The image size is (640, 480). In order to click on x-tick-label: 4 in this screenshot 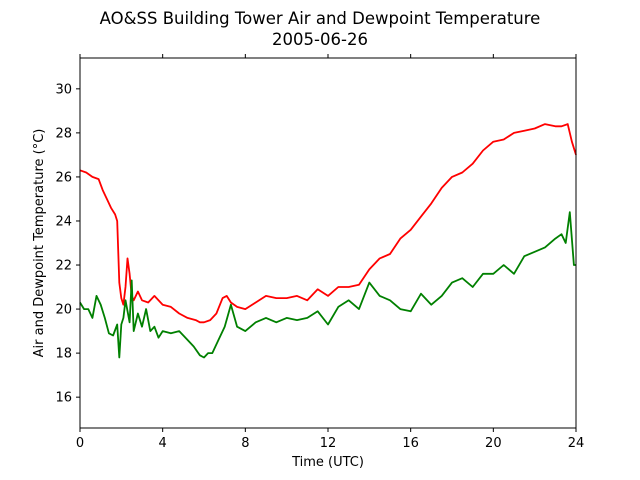, I will do `click(163, 443)`.